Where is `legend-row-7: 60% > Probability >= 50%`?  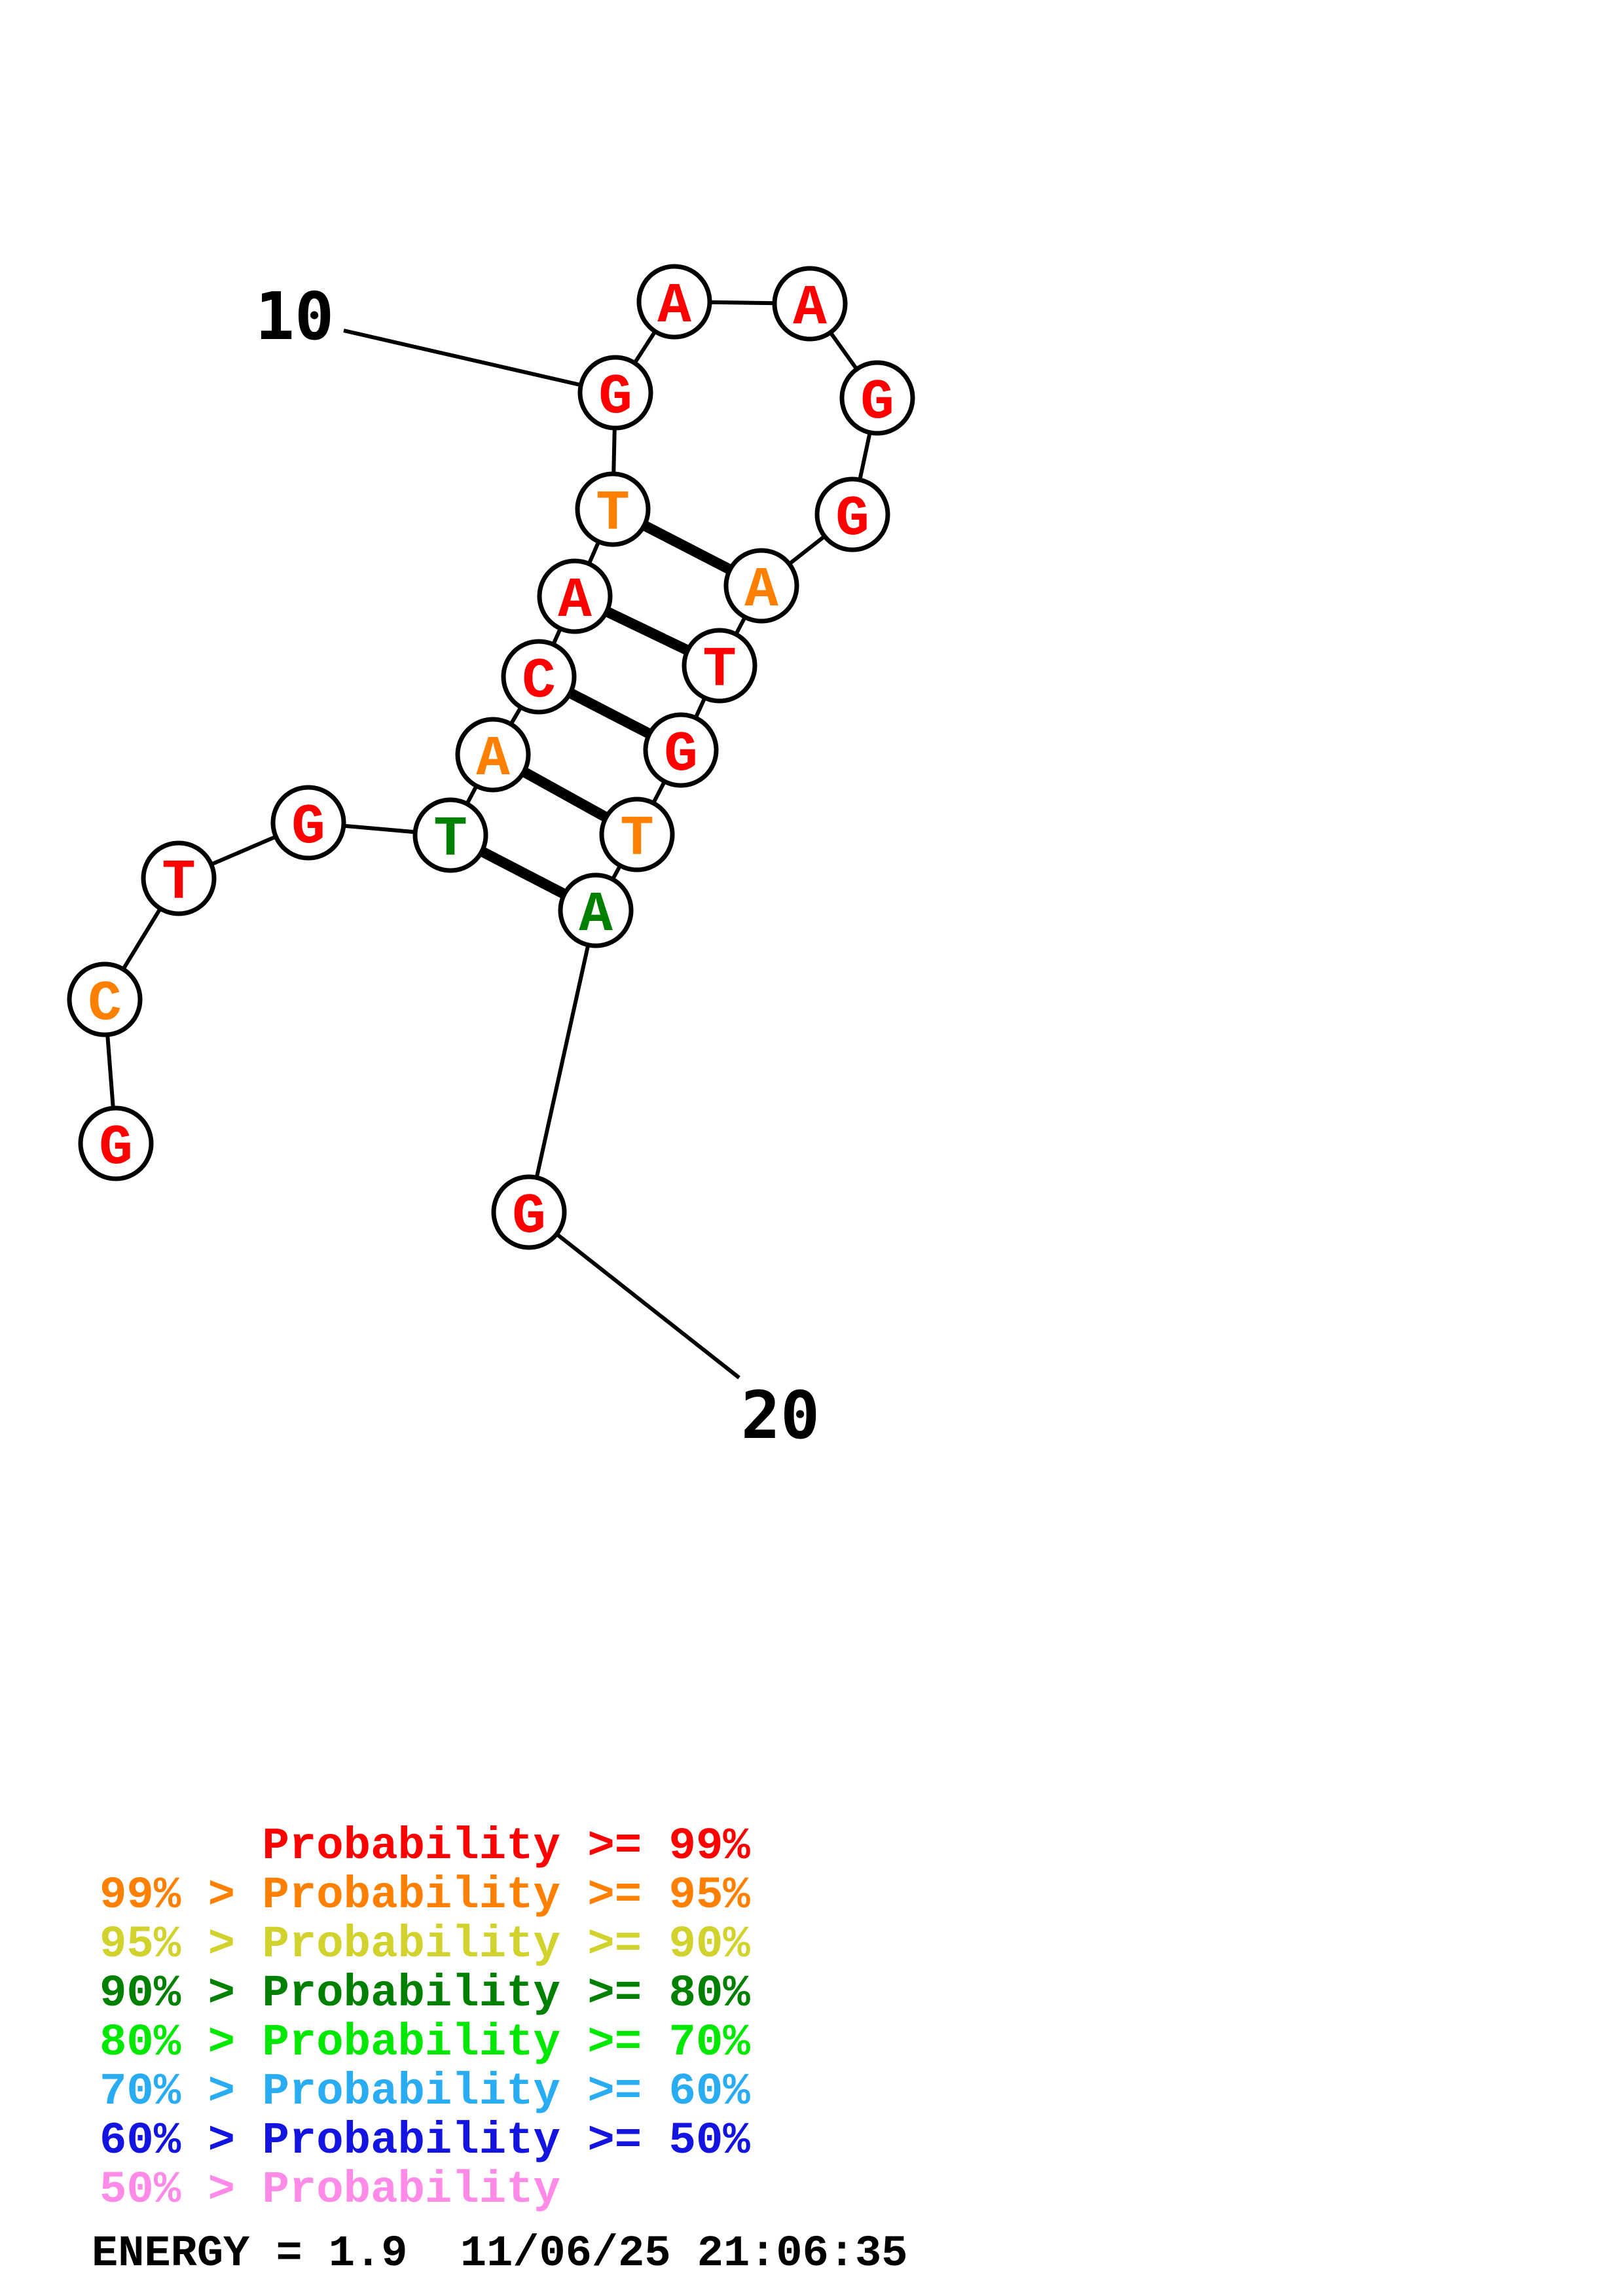 legend-row-7: 60% > Probability >= 50% is located at coordinates (425, 2140).